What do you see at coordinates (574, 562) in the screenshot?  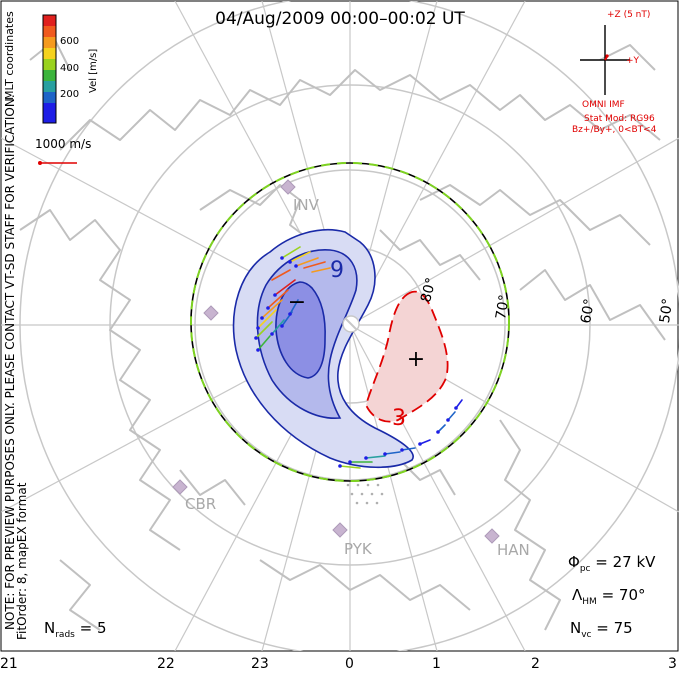 I see `phi-symbol: Φ` at bounding box center [574, 562].